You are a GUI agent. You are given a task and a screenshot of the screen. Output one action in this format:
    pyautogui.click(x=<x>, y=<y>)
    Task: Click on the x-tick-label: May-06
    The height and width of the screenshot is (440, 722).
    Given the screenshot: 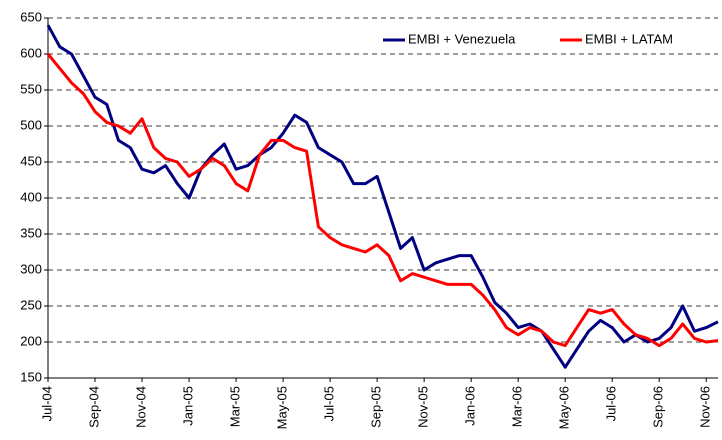 What is the action you would take?
    pyautogui.click(x=564, y=407)
    